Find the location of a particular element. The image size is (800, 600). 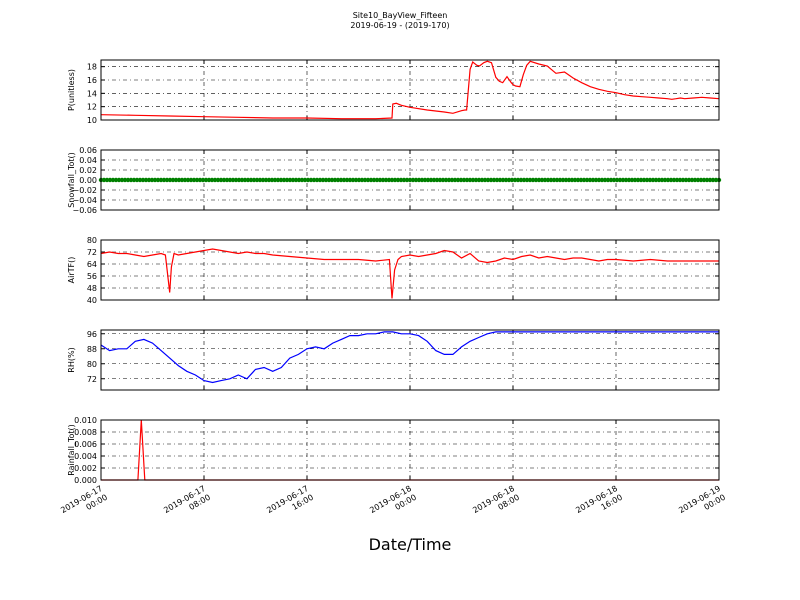

x-tick-label: 2019-06-1716:00 is located at coordinates (290, 504).